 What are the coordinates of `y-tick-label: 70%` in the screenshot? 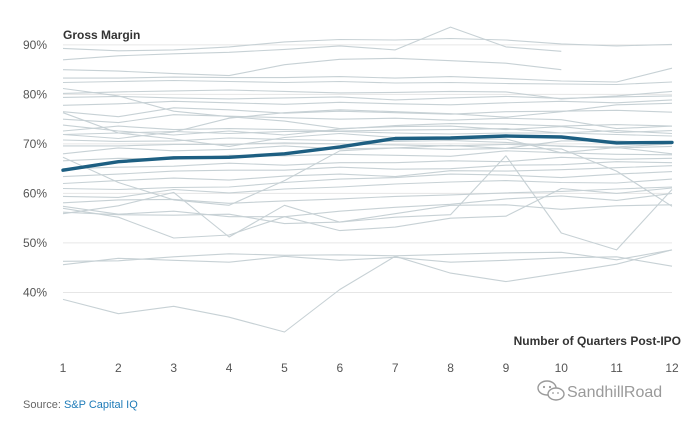 It's located at (35, 144).